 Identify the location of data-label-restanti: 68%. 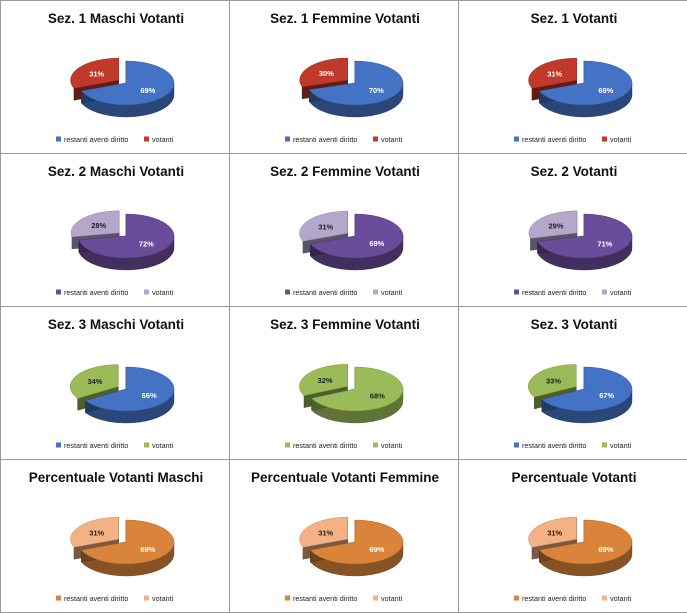
(377, 395).